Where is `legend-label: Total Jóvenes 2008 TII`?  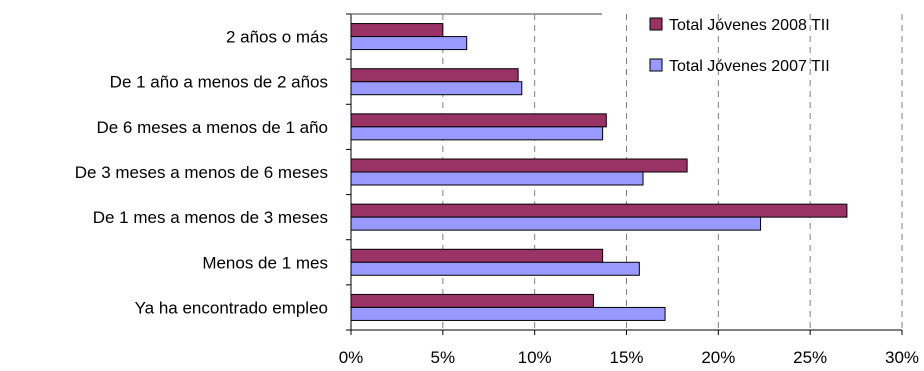
legend-label: Total Jóvenes 2008 TII is located at coordinates (749, 25).